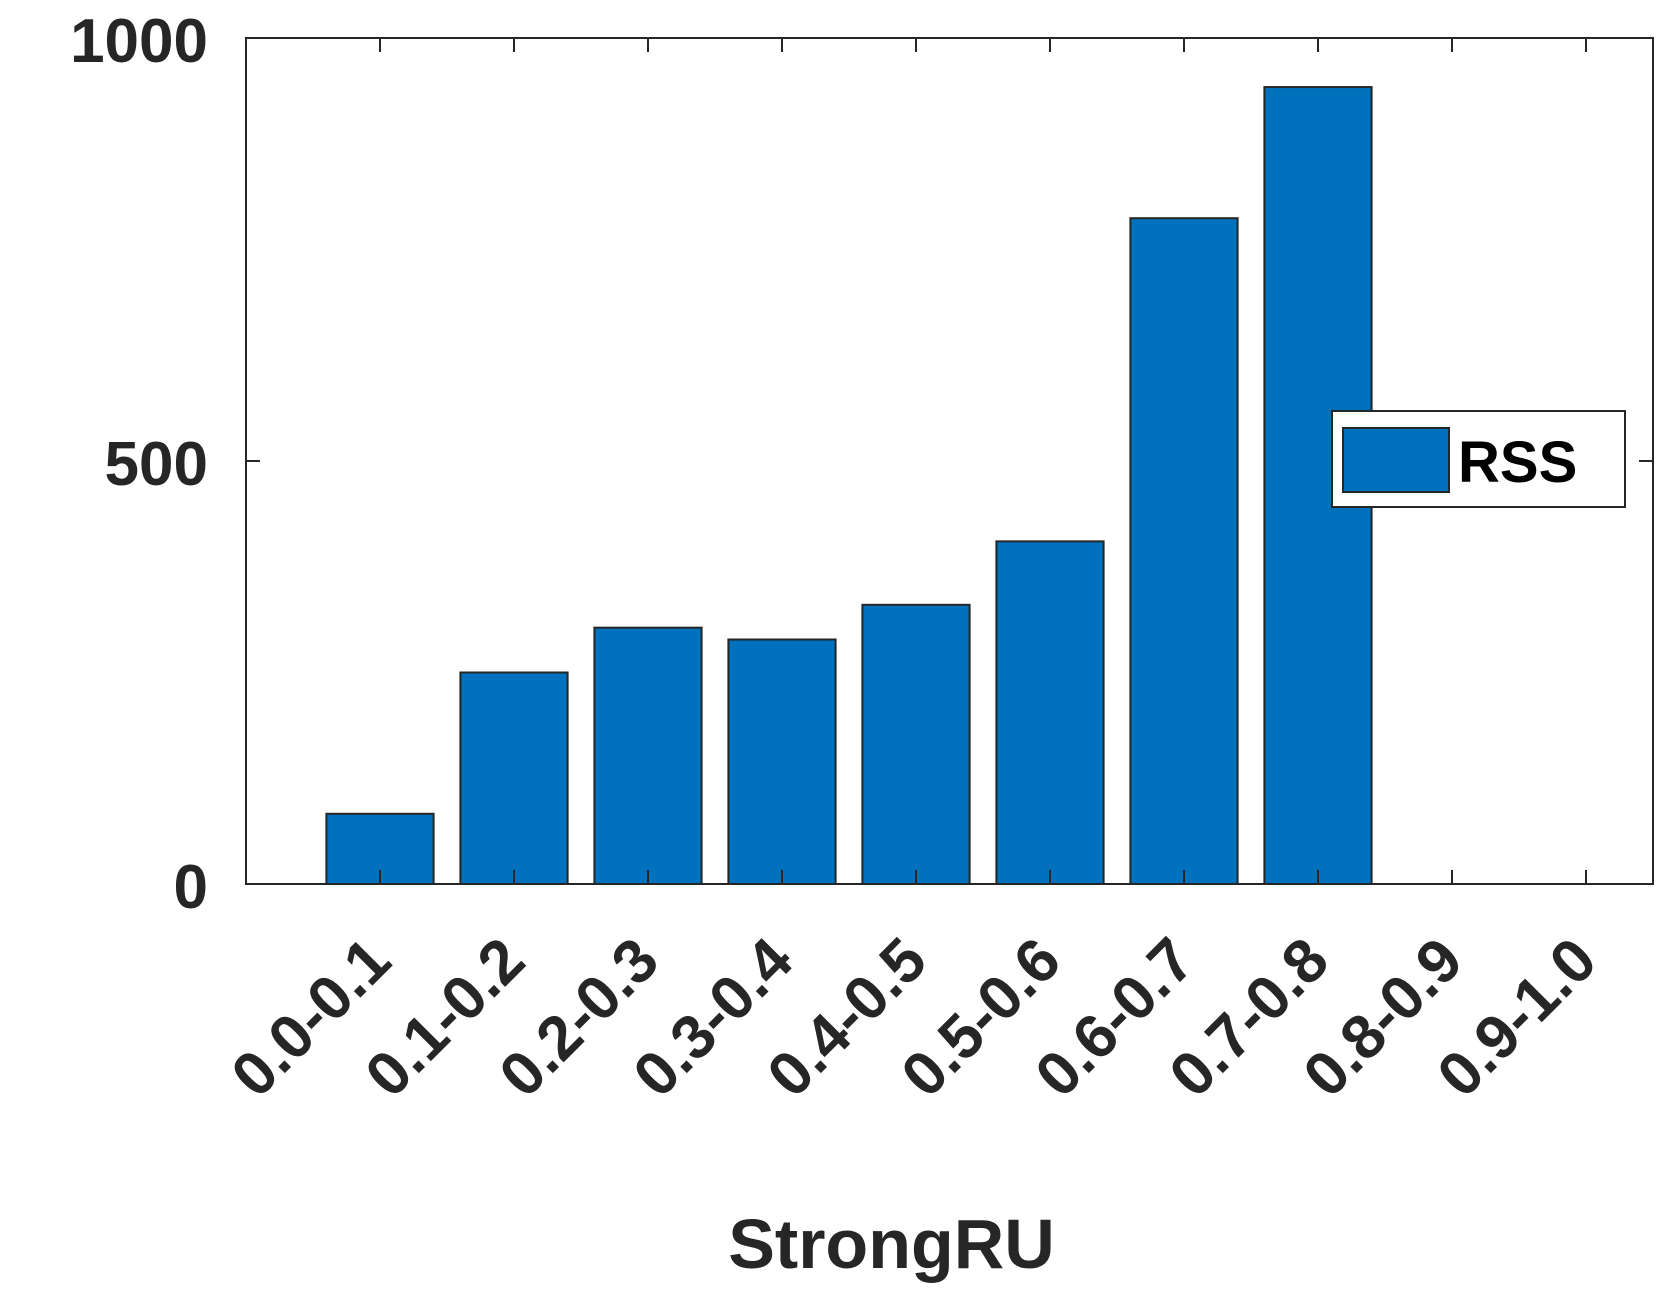  What do you see at coordinates (1517, 462) in the screenshot?
I see `legend-label: RSS` at bounding box center [1517, 462].